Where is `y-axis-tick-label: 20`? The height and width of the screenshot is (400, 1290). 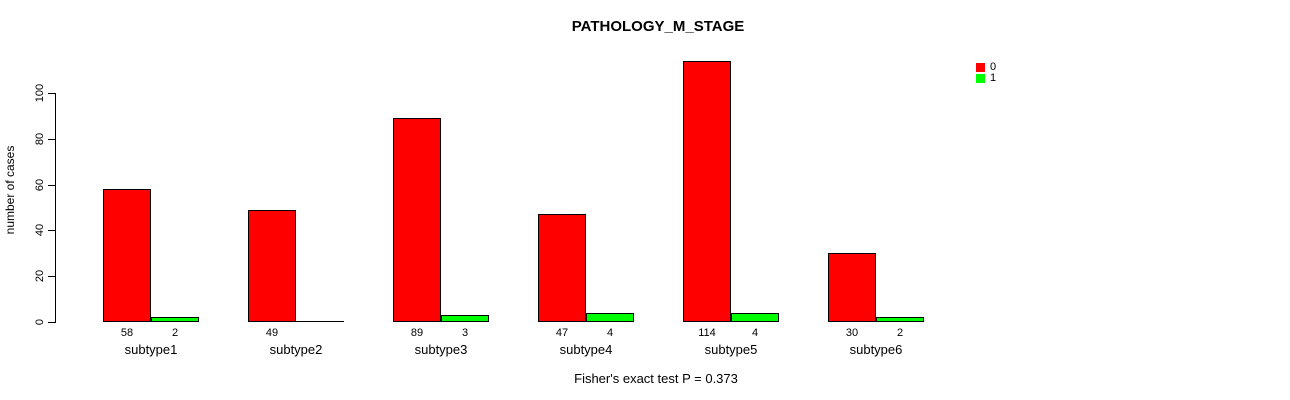 y-axis-tick-label: 20 is located at coordinates (40, 276).